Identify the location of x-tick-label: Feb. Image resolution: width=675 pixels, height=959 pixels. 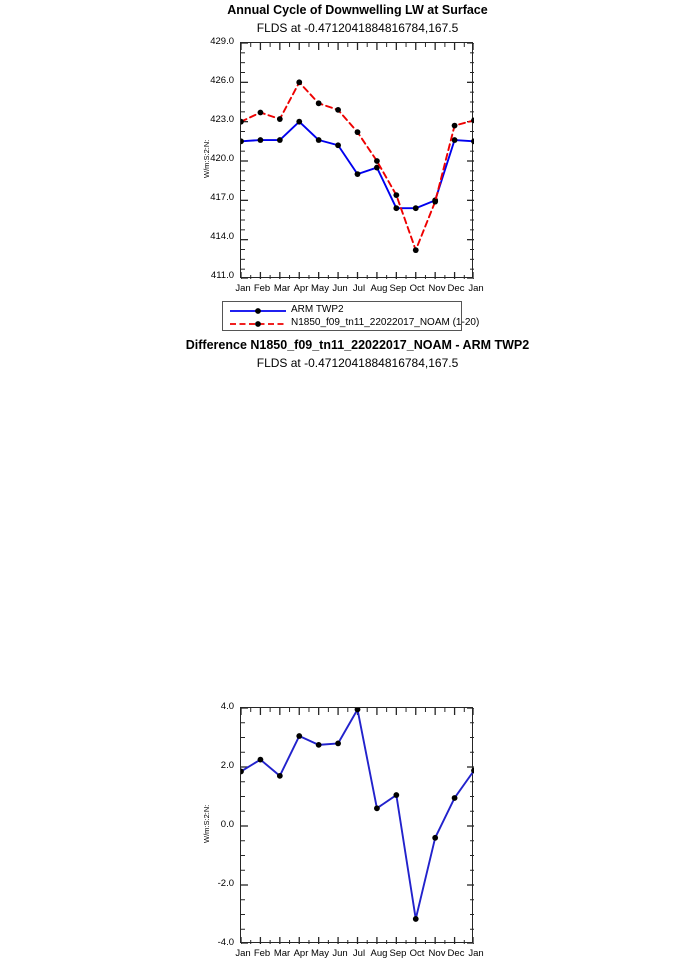
(262, 288).